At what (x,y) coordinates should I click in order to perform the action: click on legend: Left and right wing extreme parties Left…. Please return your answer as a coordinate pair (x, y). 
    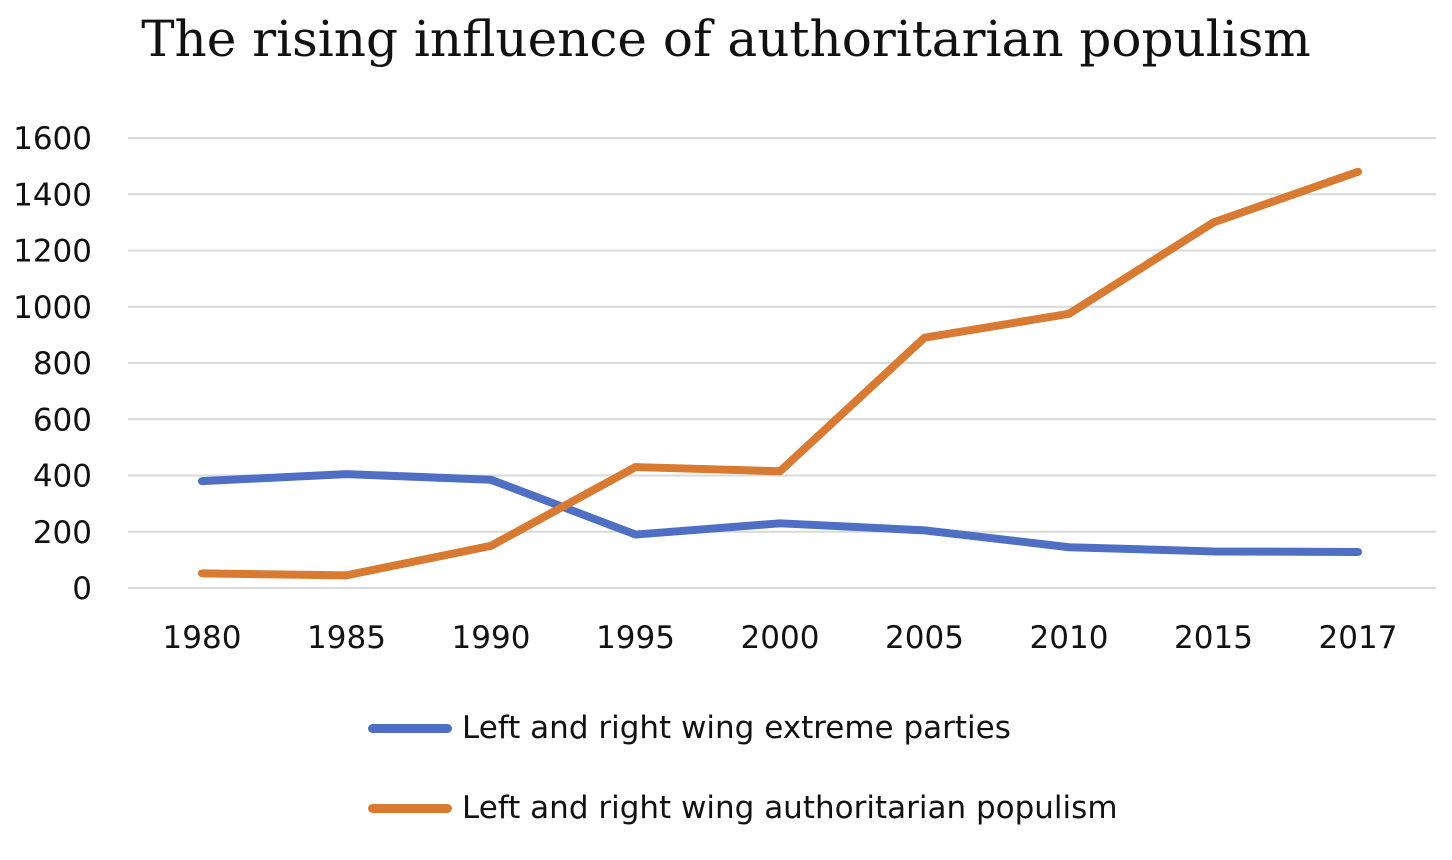
    Looking at the image, I should click on (743, 780).